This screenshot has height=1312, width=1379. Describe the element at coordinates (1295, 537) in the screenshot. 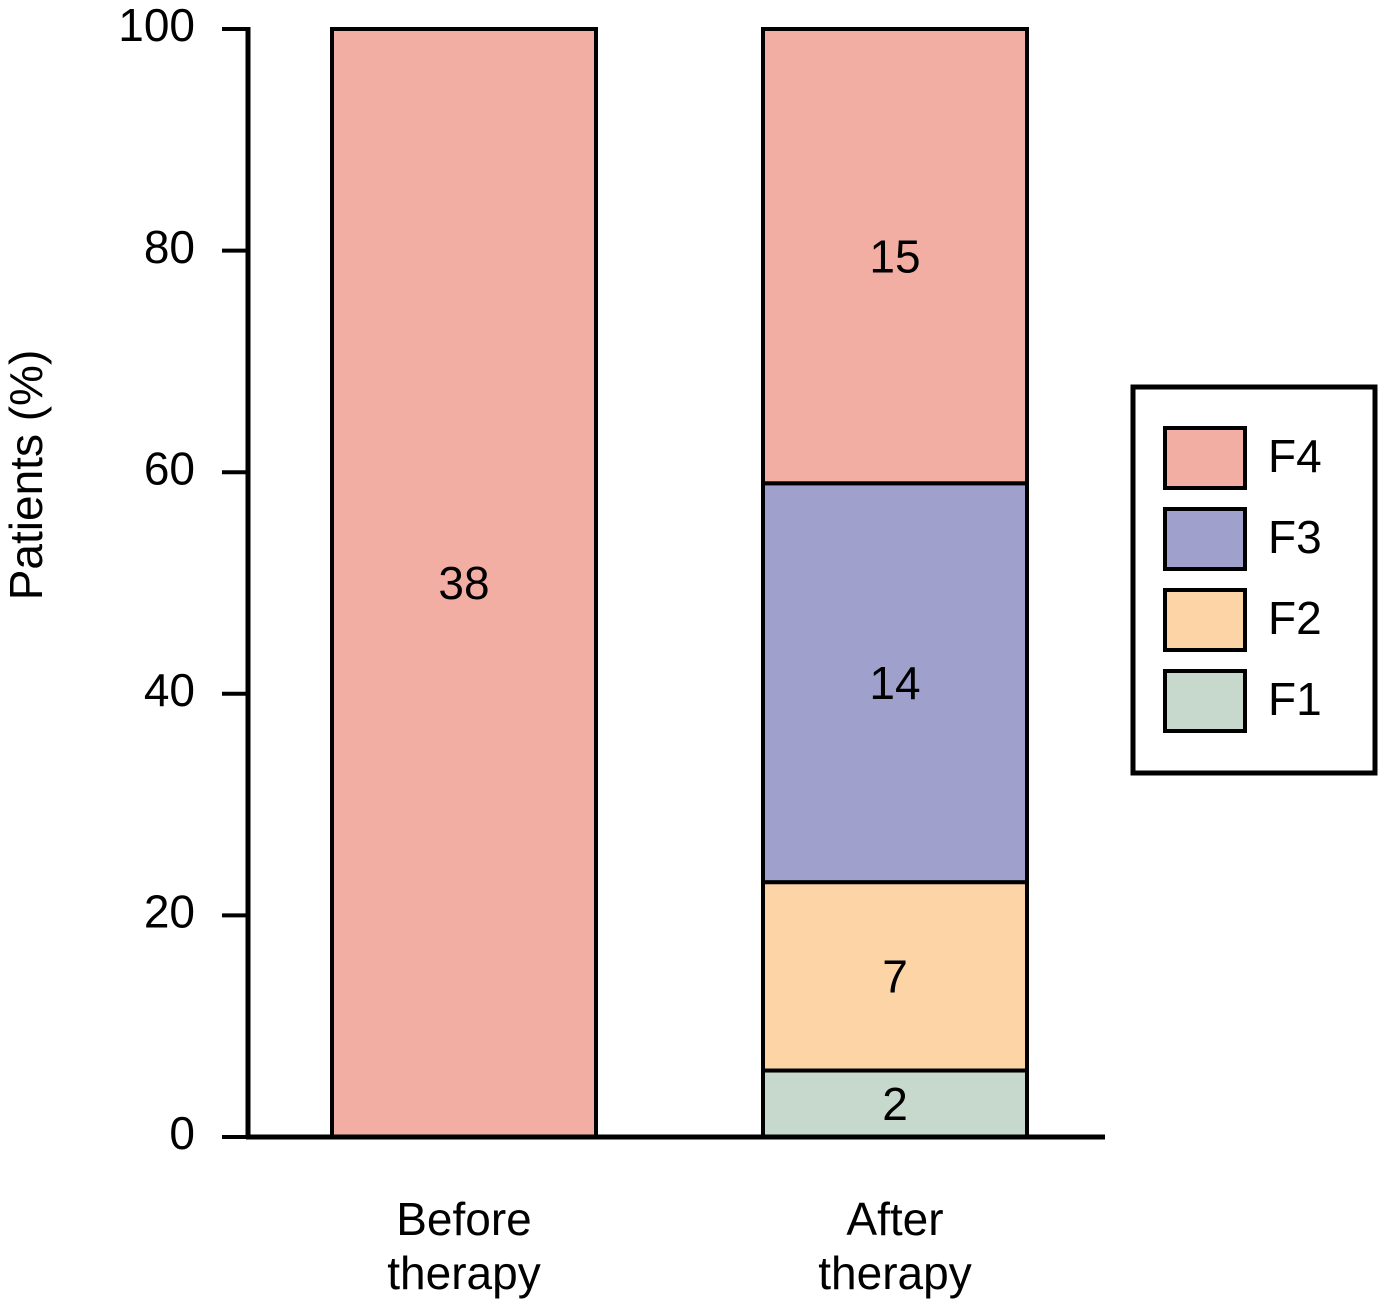

I see `legend-label: F3` at that location.